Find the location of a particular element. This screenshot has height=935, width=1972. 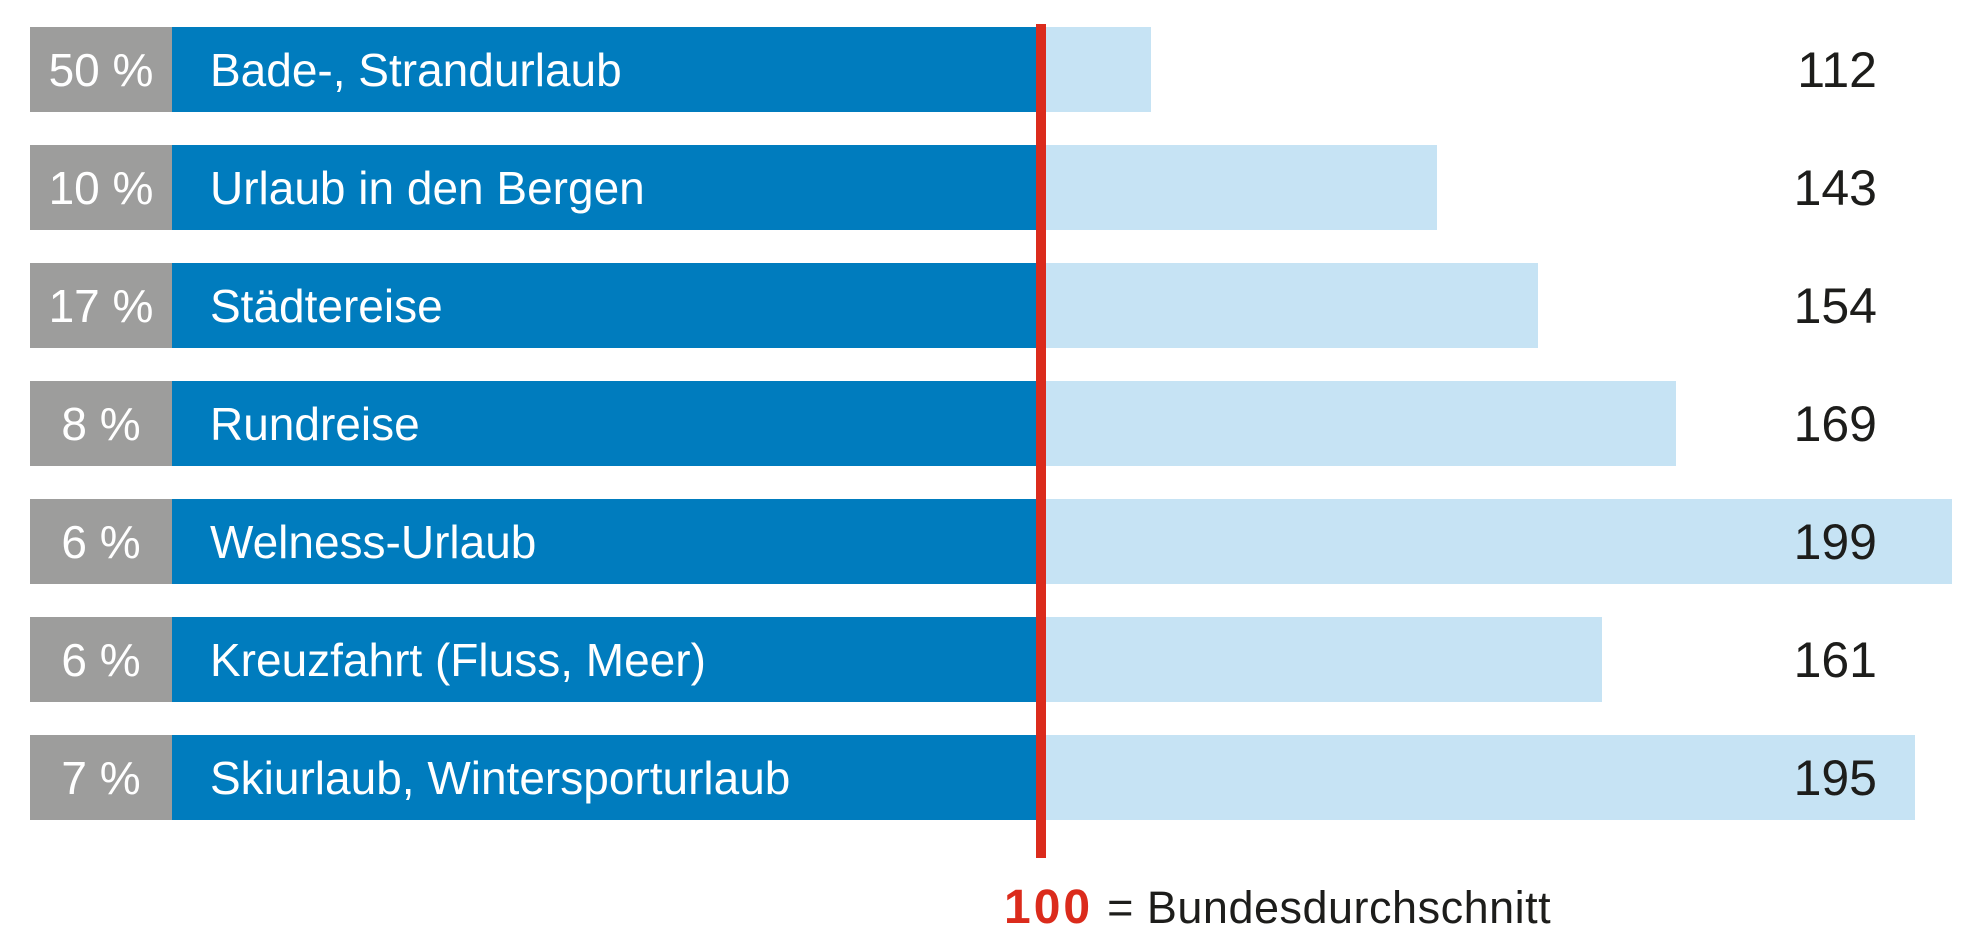

category-label: Rundreise is located at coordinates (315, 423).